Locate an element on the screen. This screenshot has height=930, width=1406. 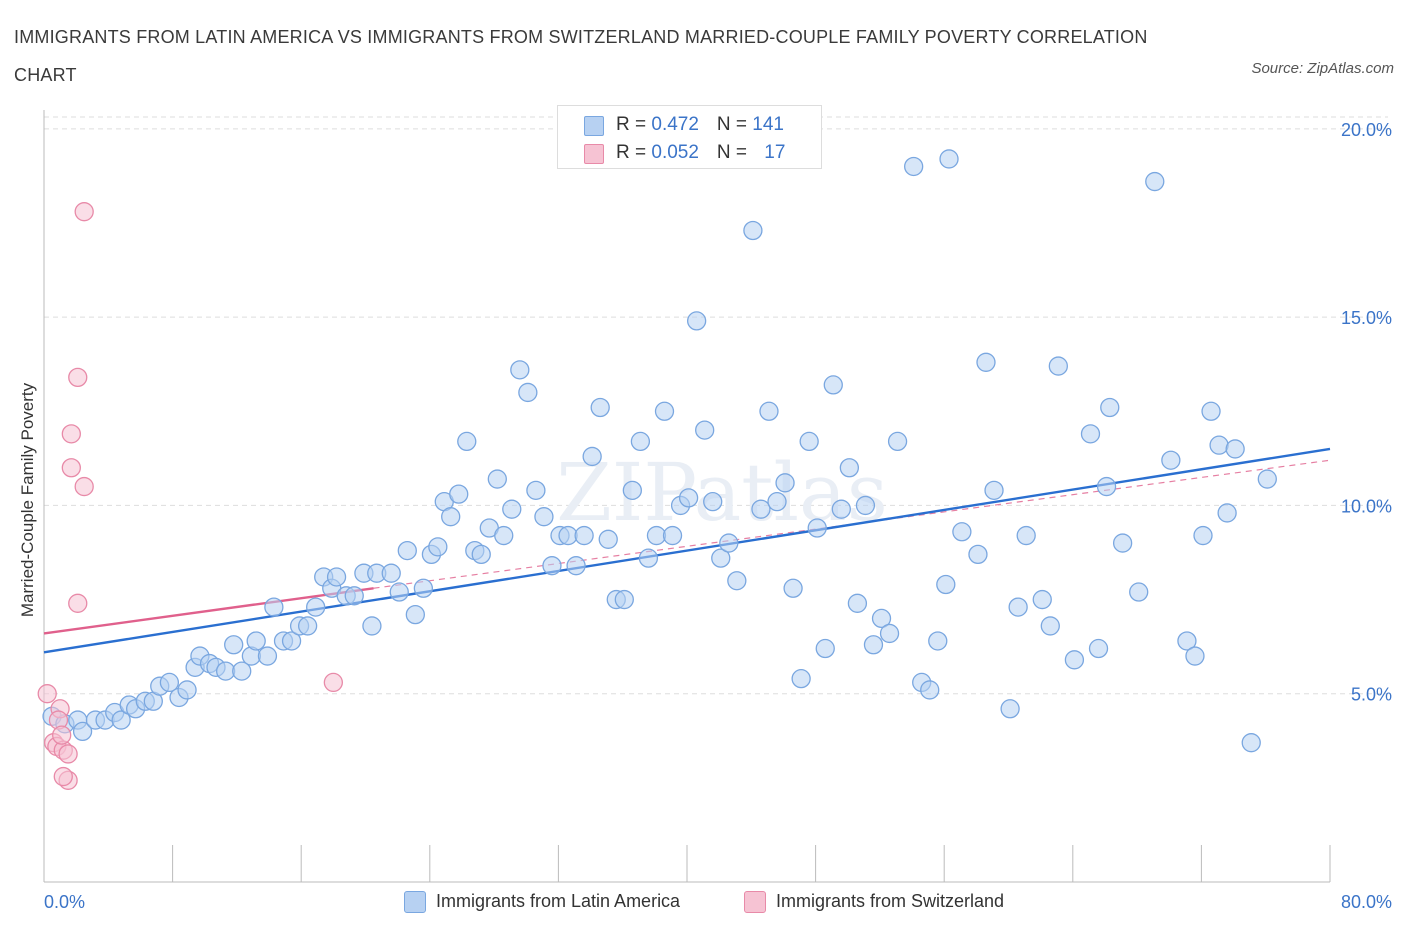
watermark: ZIPatlas is located at coordinates (722, 492).